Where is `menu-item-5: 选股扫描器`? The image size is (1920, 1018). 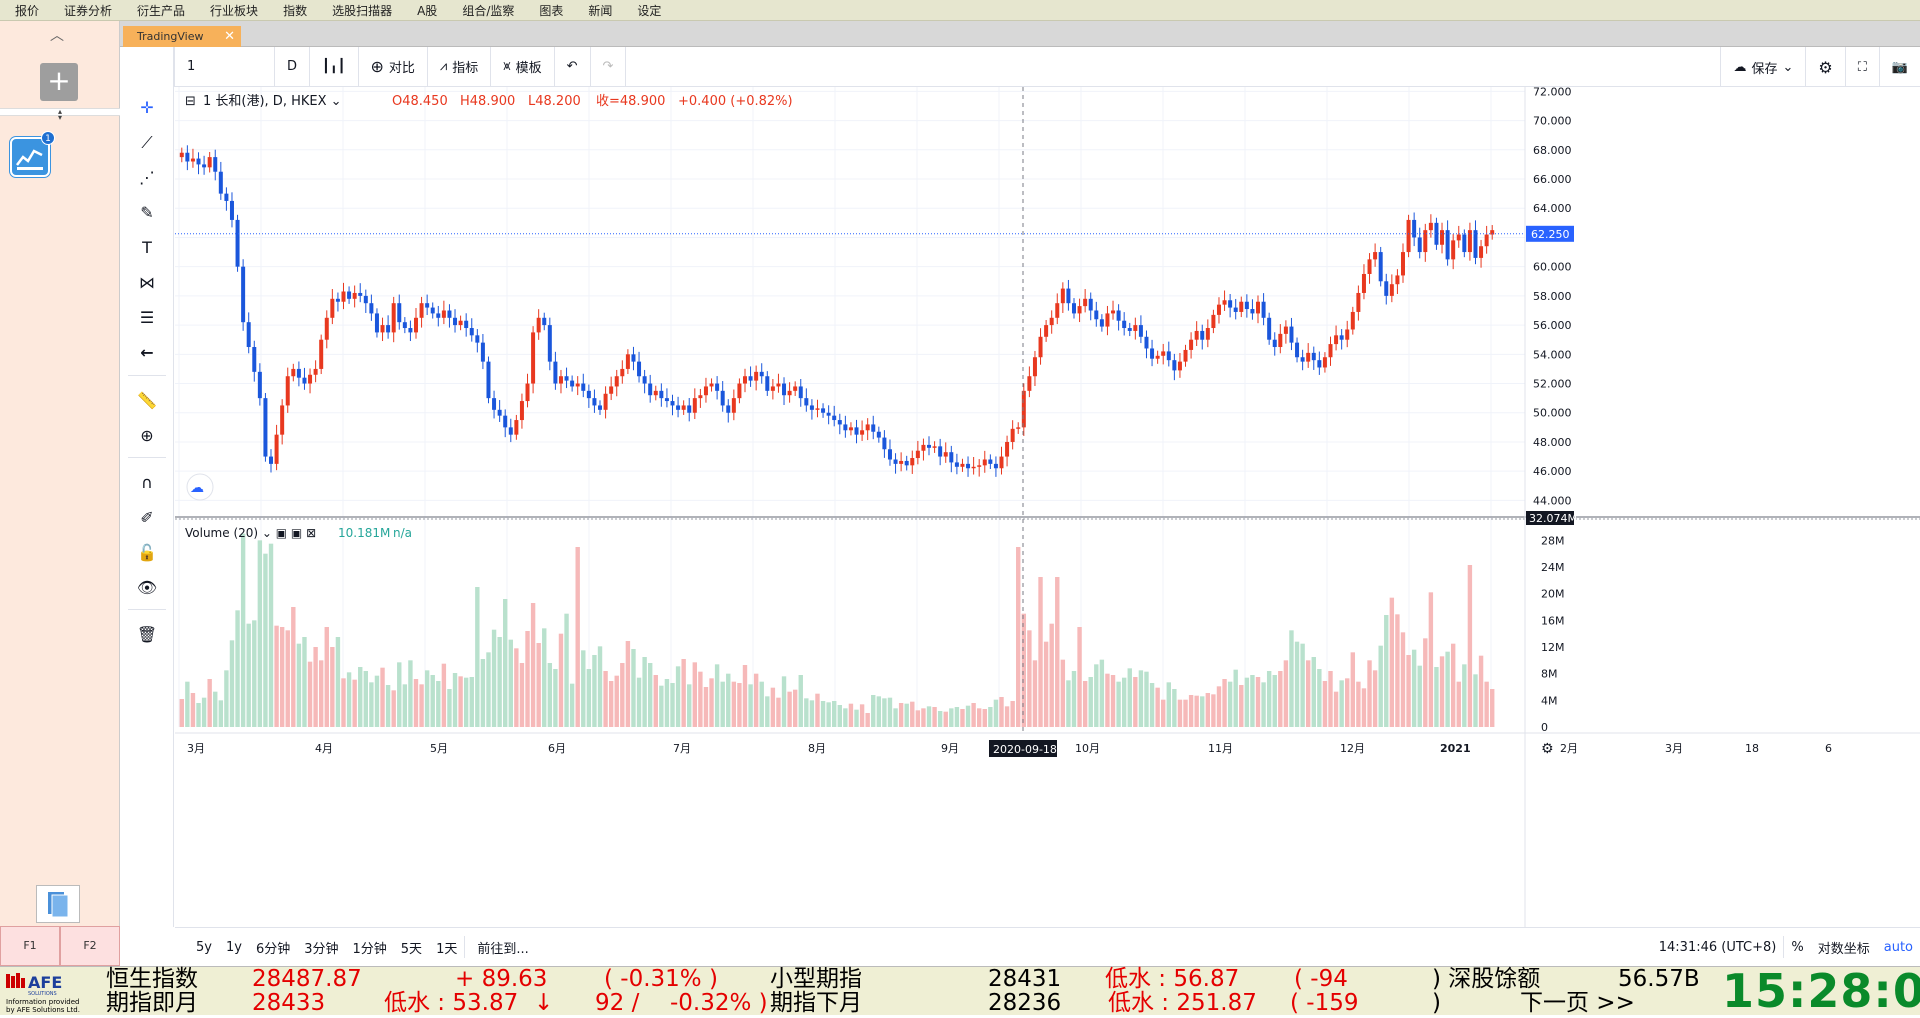
menu-item-5: 选股扫描器 is located at coordinates (362, 10).